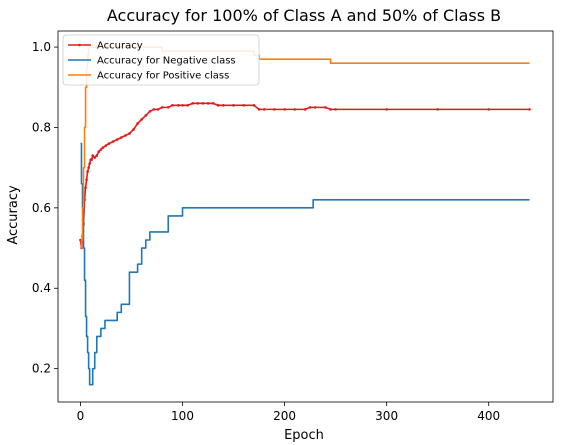 The width and height of the screenshot is (561, 445). I want to click on y-tick-label: 0.4, so click(41, 288).